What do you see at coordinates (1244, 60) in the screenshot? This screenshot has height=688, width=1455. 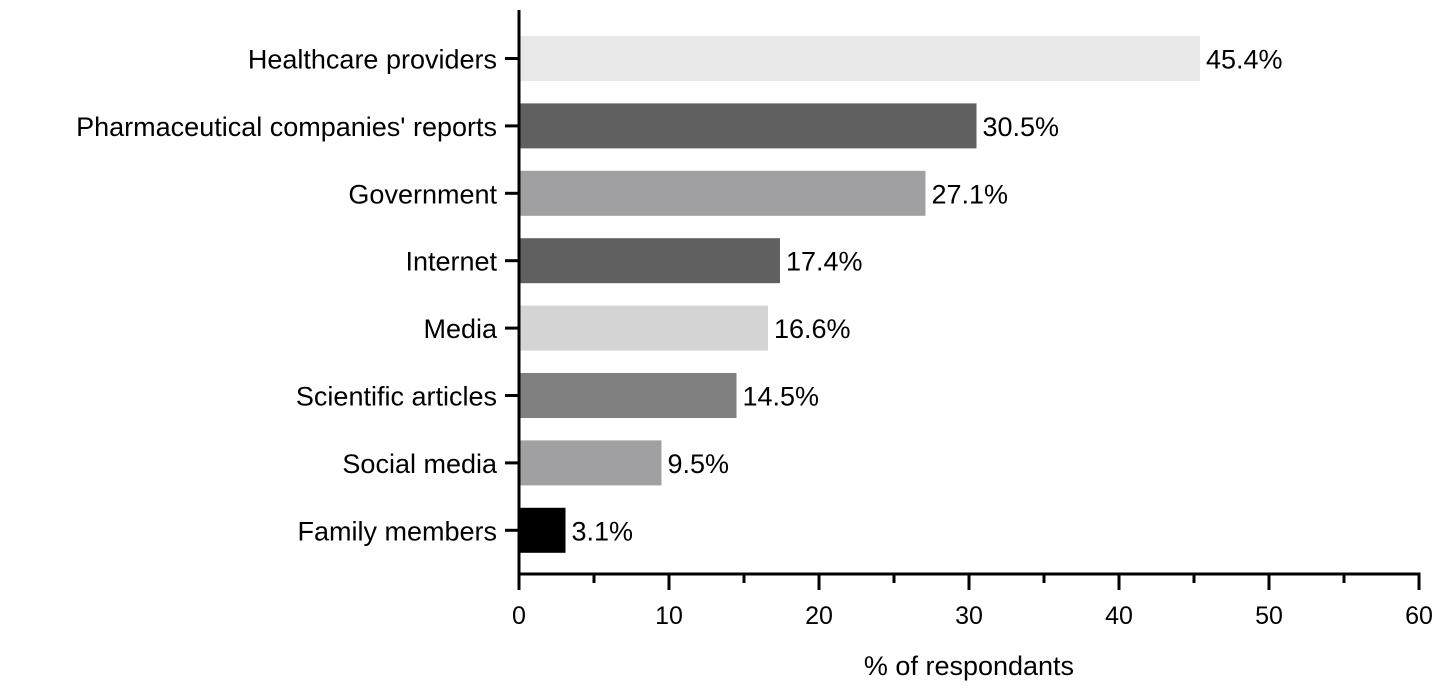 I see `data-label: 45.4%` at bounding box center [1244, 60].